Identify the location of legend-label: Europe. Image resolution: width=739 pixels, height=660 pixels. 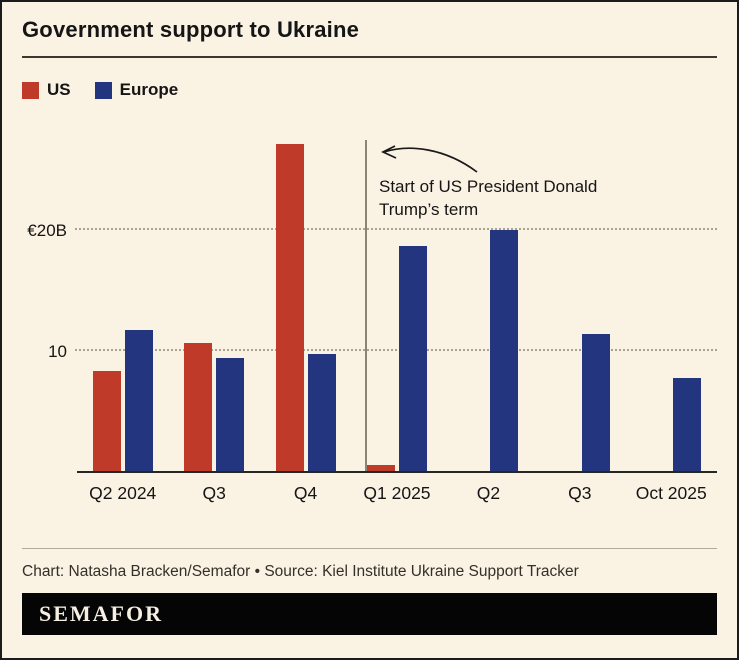
(149, 89).